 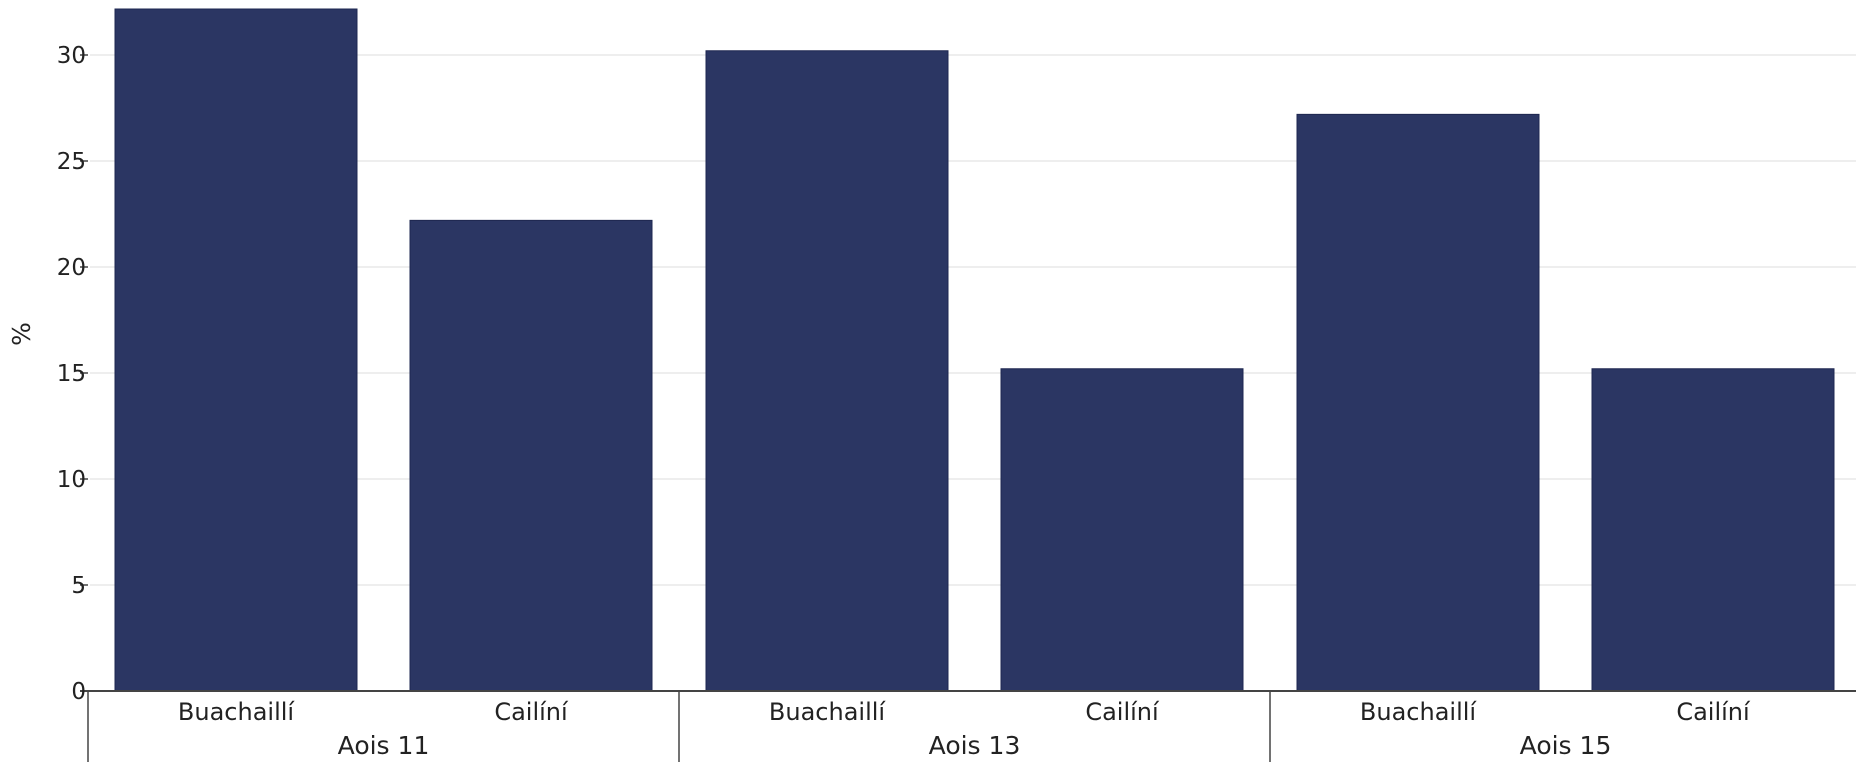 I want to click on x-group-label: Aois 15, so click(x=1566, y=745).